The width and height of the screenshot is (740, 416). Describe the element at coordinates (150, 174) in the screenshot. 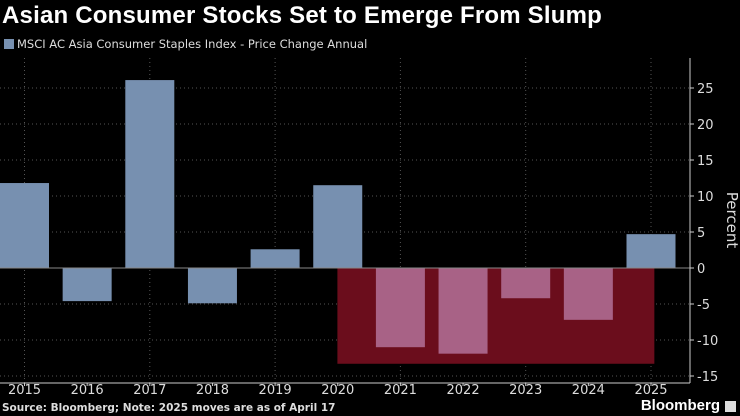

I see `bar-2017` at that location.